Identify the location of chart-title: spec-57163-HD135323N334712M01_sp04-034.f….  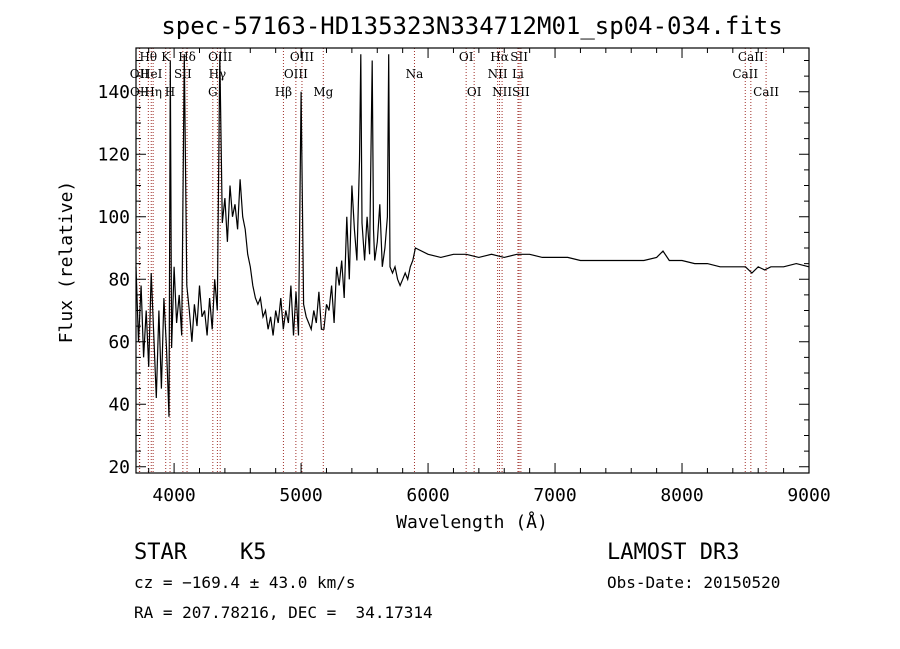
(471, 26).